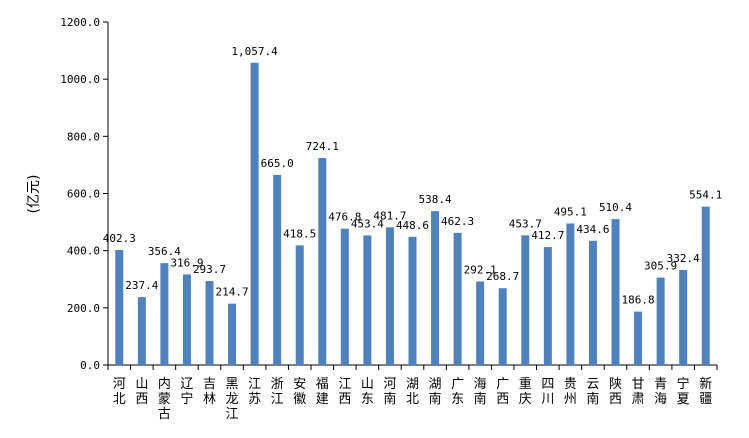 The image size is (749, 438). What do you see at coordinates (480, 392) in the screenshot?
I see `category-label: 海南` at bounding box center [480, 392].